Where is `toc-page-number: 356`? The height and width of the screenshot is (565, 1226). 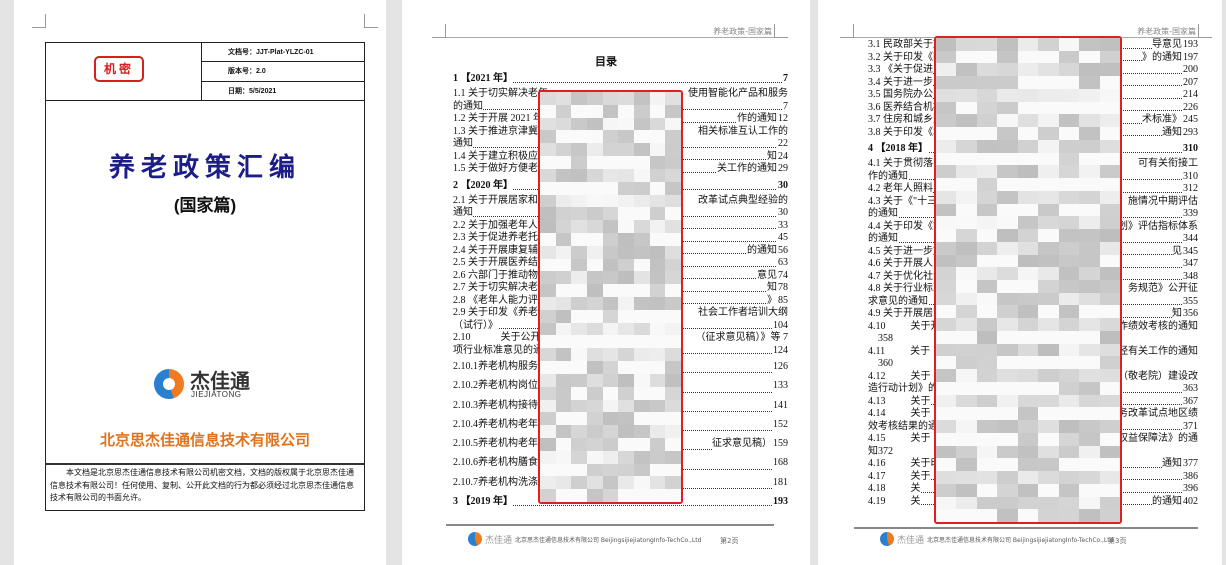
toc-page-number: 356 is located at coordinates (1190, 314).